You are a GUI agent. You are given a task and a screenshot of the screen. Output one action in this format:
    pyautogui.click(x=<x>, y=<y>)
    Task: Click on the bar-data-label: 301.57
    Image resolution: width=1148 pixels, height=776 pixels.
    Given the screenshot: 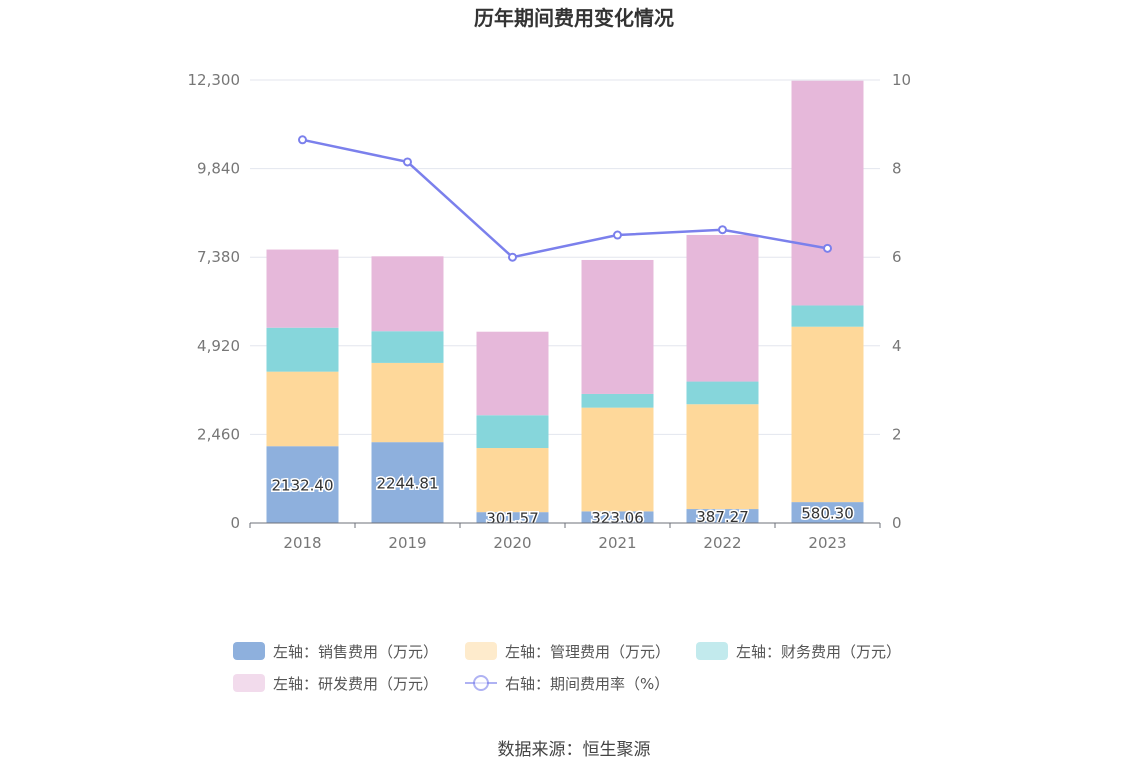 What is the action you would take?
    pyautogui.click(x=512, y=519)
    